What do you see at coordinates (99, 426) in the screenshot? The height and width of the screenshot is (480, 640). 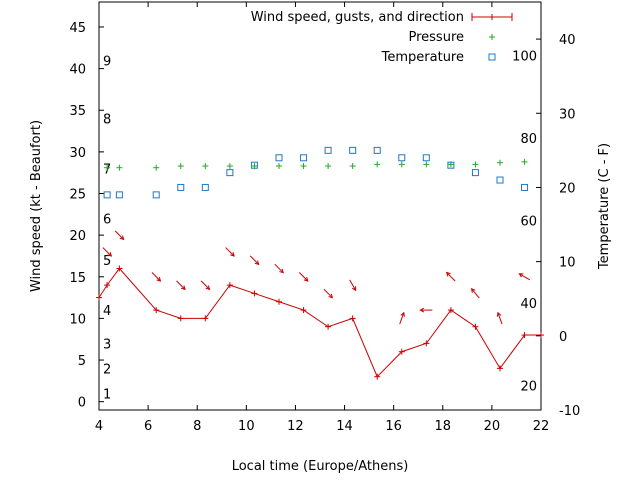 I see `x-tick-label: 4` at bounding box center [99, 426].